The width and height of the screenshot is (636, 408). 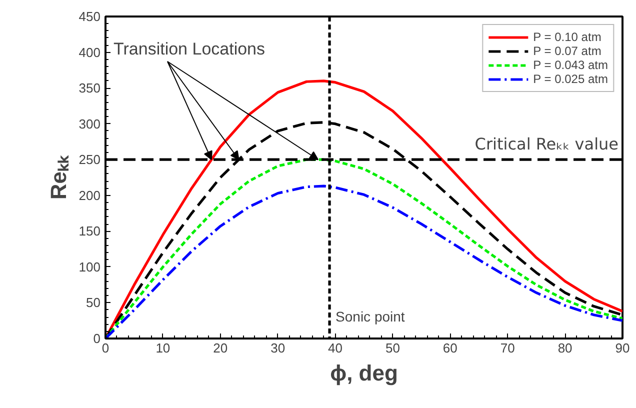 What do you see at coordinates (97, 338) in the screenshot?
I see `y-tick-label: 0` at bounding box center [97, 338].